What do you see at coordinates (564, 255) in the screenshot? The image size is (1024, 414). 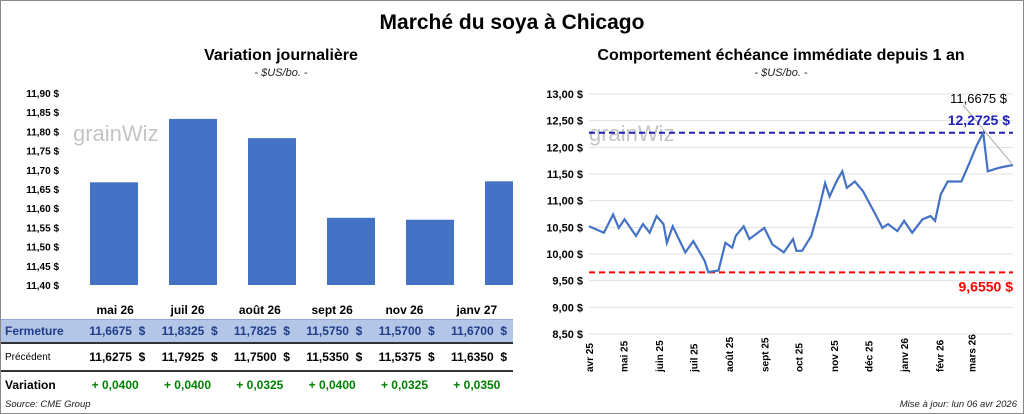 I see `y-tick-label: 10,00 $` at bounding box center [564, 255].